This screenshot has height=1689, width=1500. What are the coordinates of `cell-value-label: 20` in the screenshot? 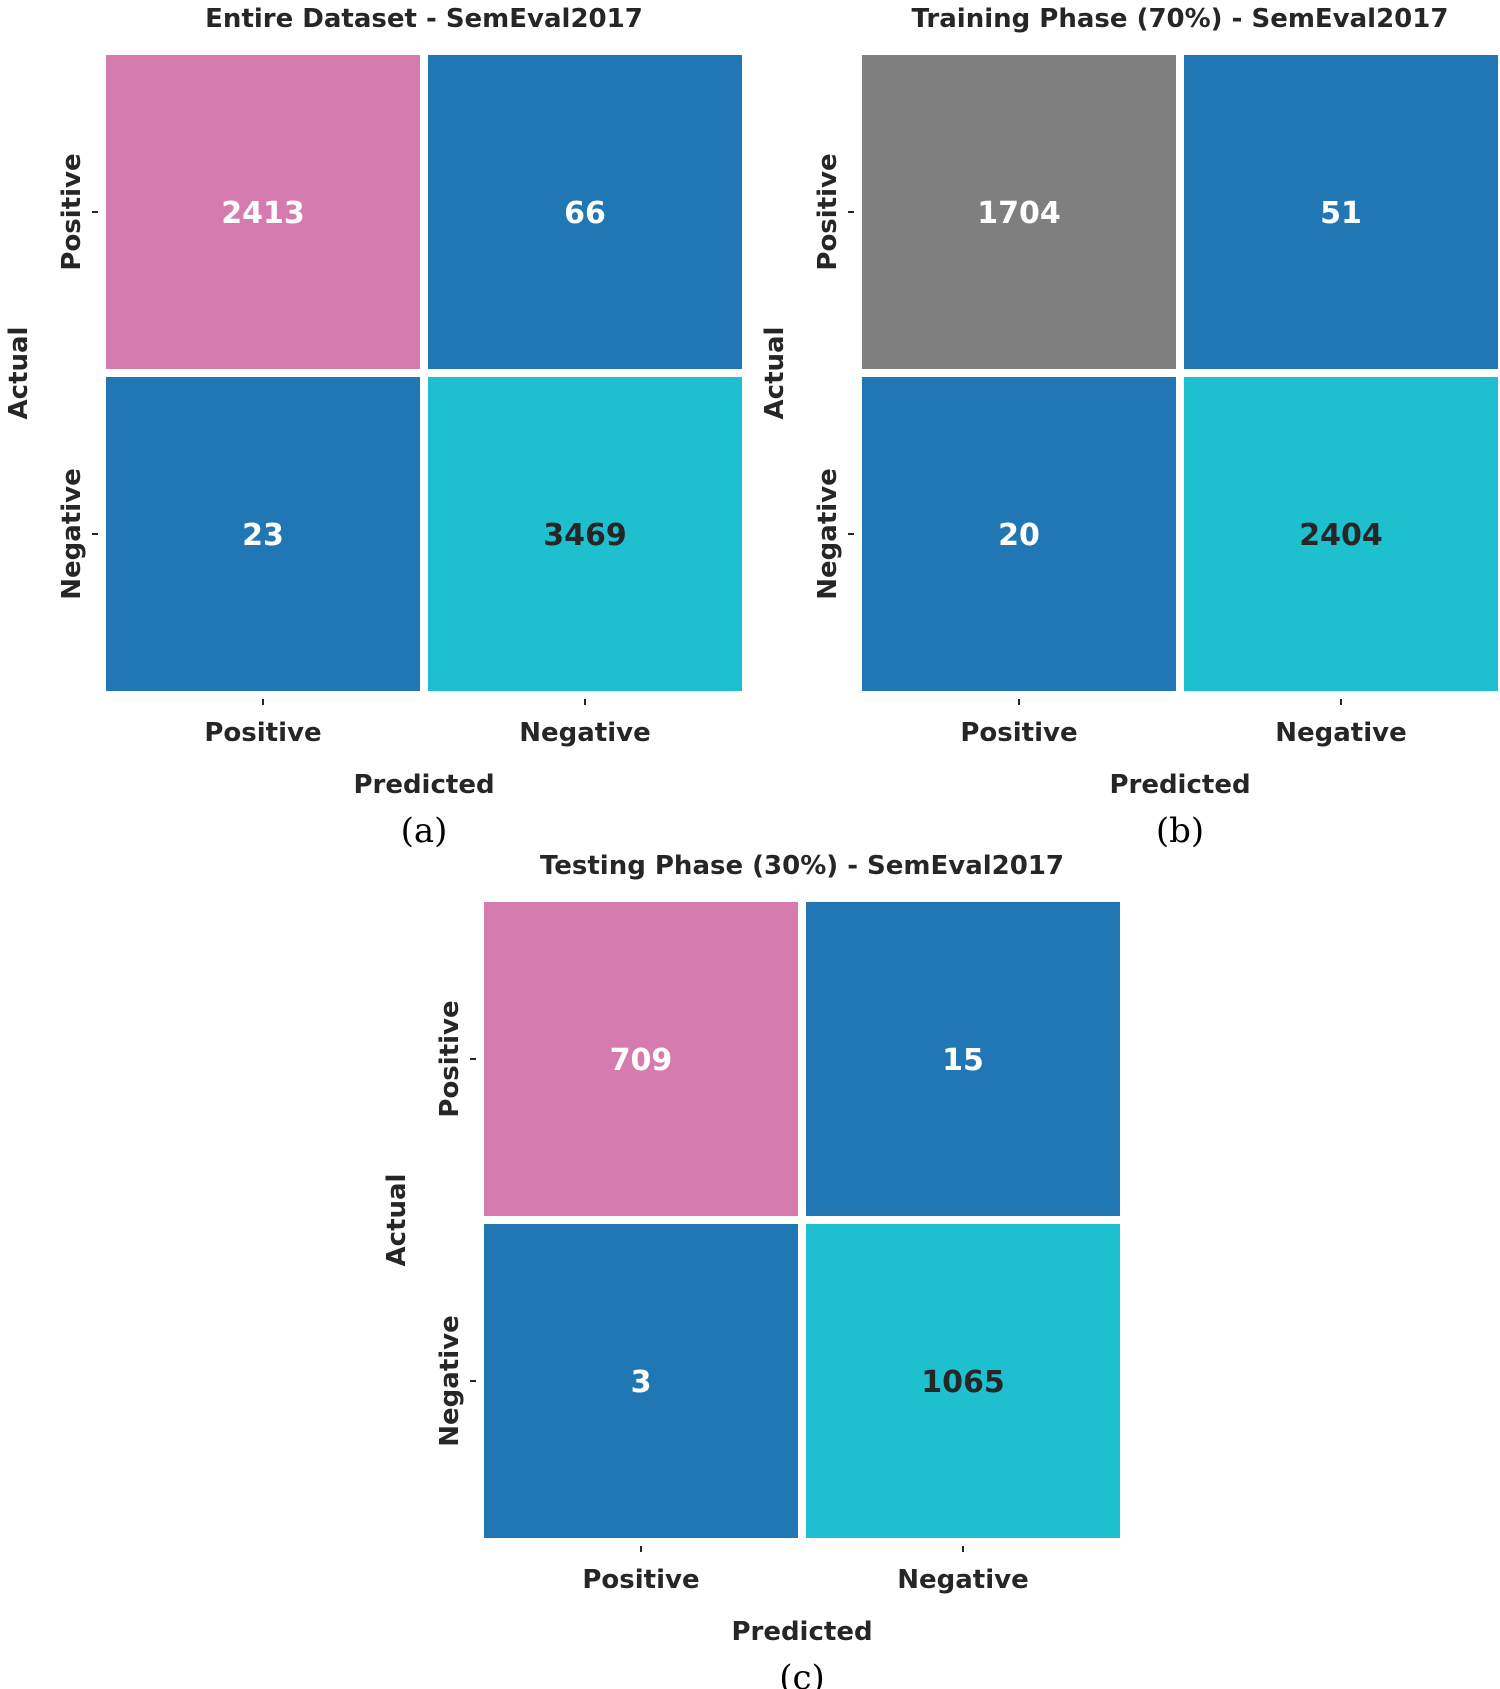 It's located at (1019, 535).